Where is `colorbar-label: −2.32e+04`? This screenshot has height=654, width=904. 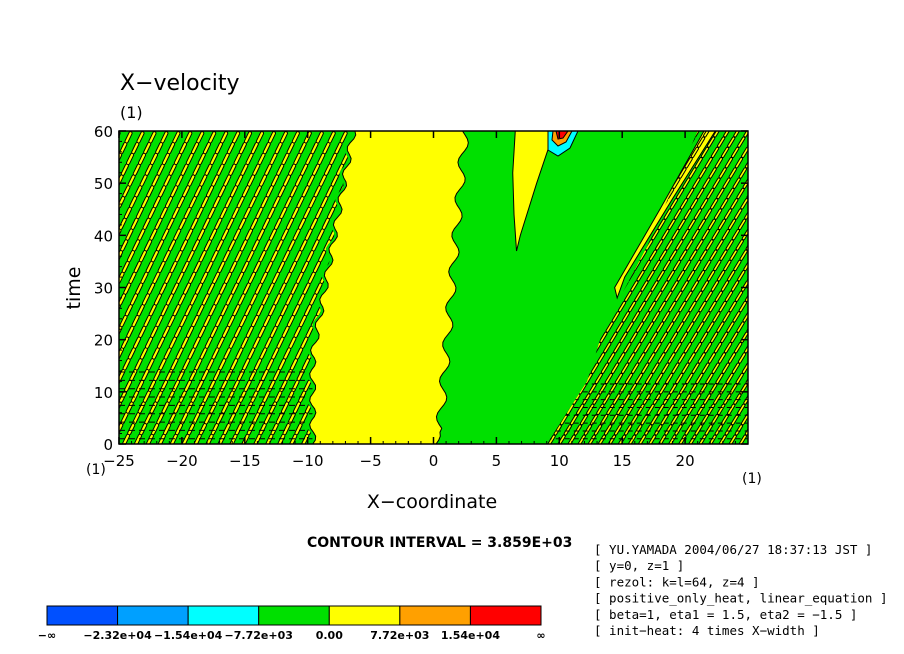 colorbar-label: −2.32e+04 is located at coordinates (117, 635).